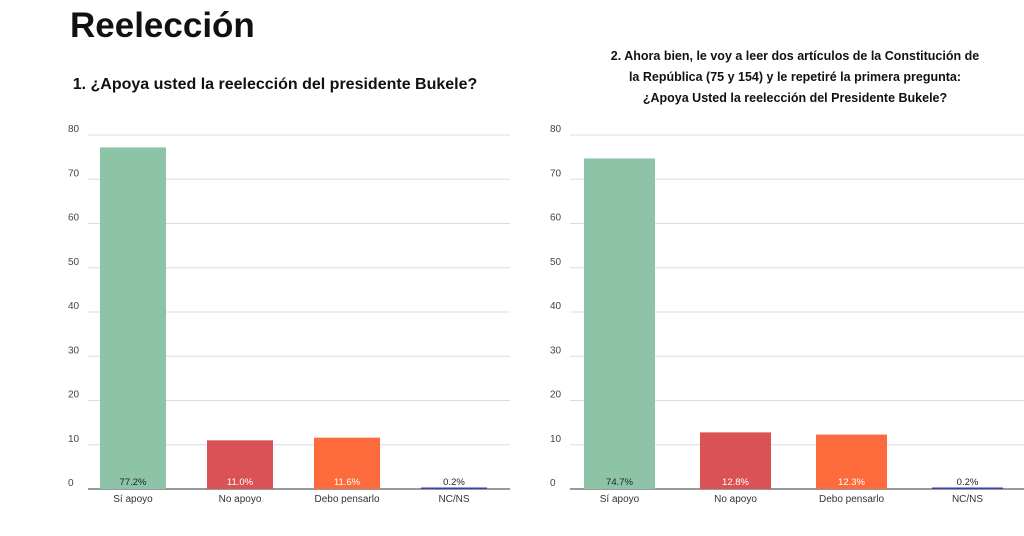 This screenshot has width=1024, height=536. I want to click on page-title: Reelección, so click(162, 25).